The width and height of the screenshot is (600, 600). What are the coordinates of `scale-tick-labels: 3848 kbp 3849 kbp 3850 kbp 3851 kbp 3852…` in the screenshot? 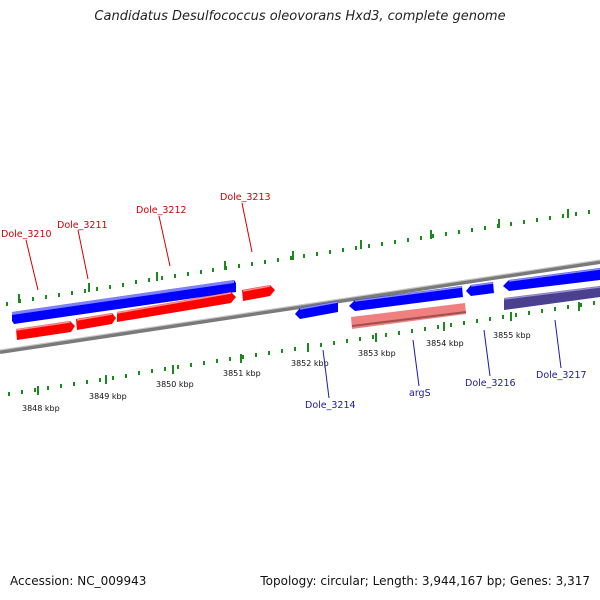 It's located at (276, 372).